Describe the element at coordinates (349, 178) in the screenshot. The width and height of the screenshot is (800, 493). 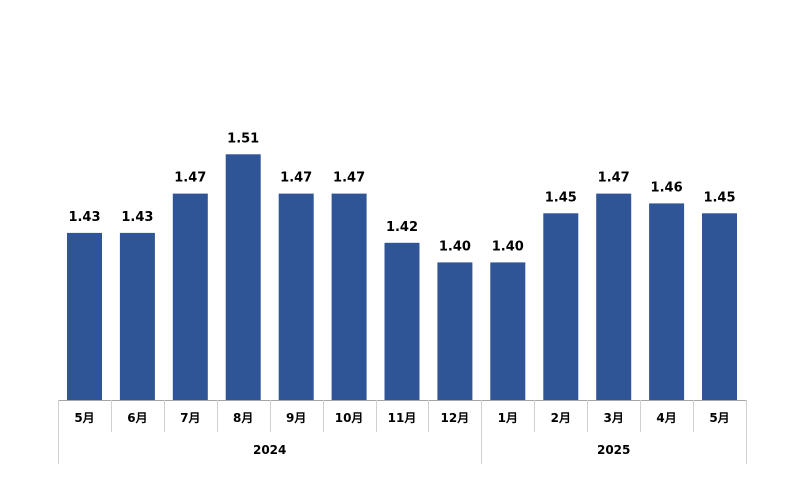
I see `data-label-5: 1.47` at that location.